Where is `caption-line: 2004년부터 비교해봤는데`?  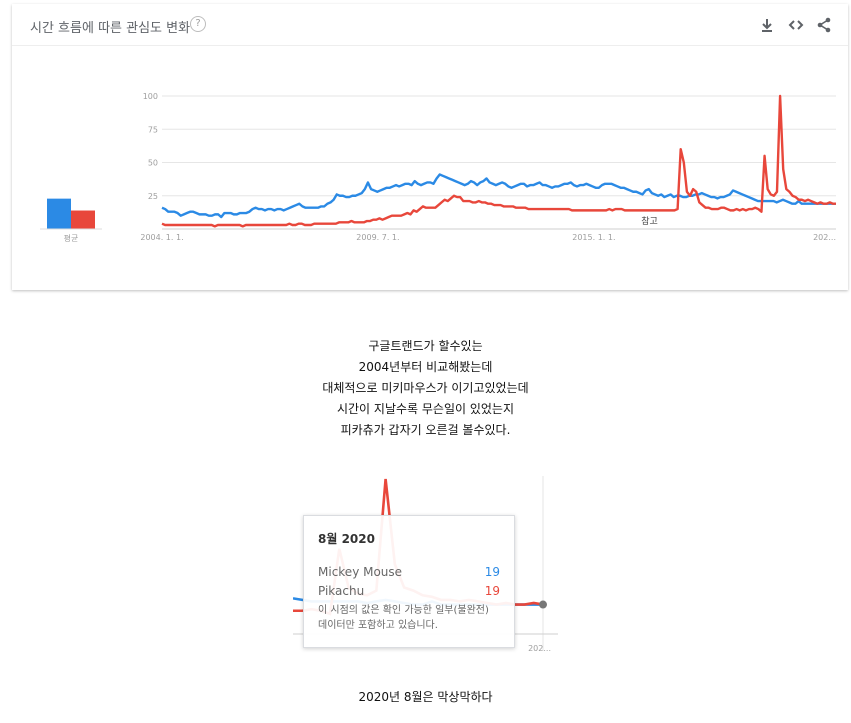 caption-line: 2004년부터 비교해봤는데 is located at coordinates (425, 367).